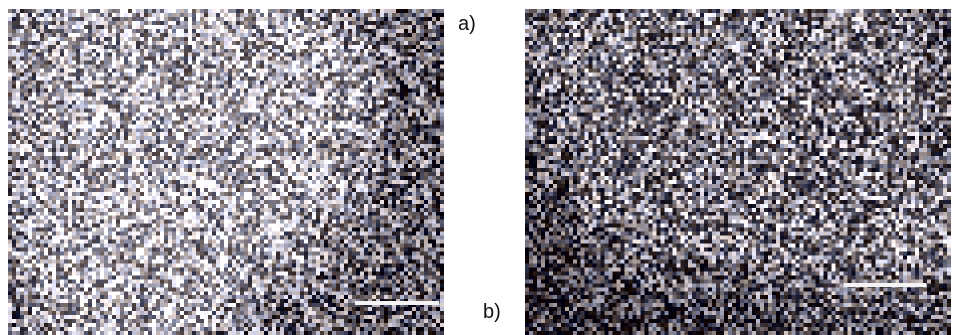 The width and height of the screenshot is (956, 335). What do you see at coordinates (492, 312) in the screenshot?
I see `panel-label-b: b)` at bounding box center [492, 312].